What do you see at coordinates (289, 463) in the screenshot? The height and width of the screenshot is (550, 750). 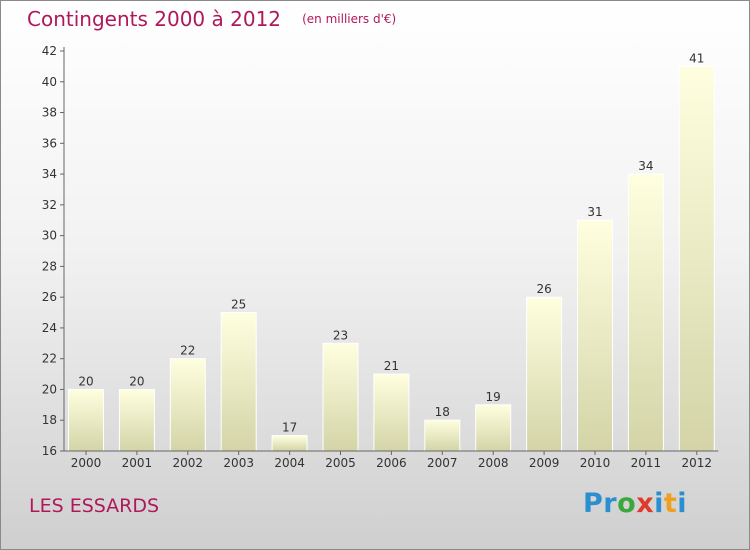 I see `x-tick-label-2004: 2004` at bounding box center [289, 463].